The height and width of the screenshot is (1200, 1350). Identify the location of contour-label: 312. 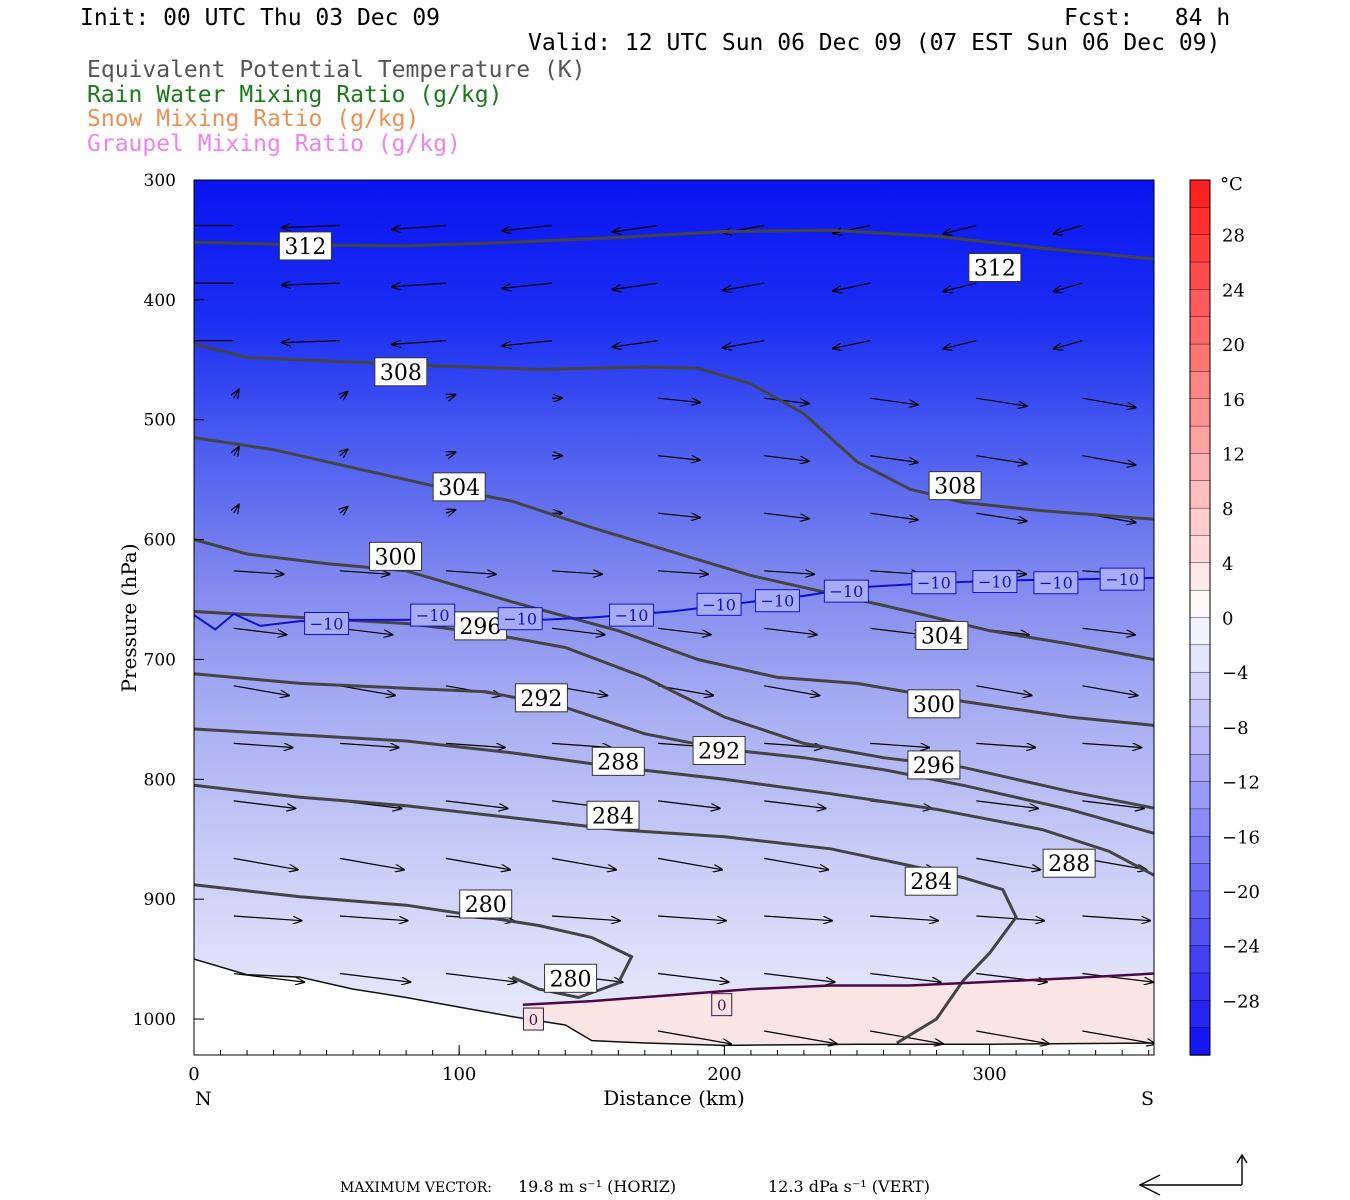
(305, 247).